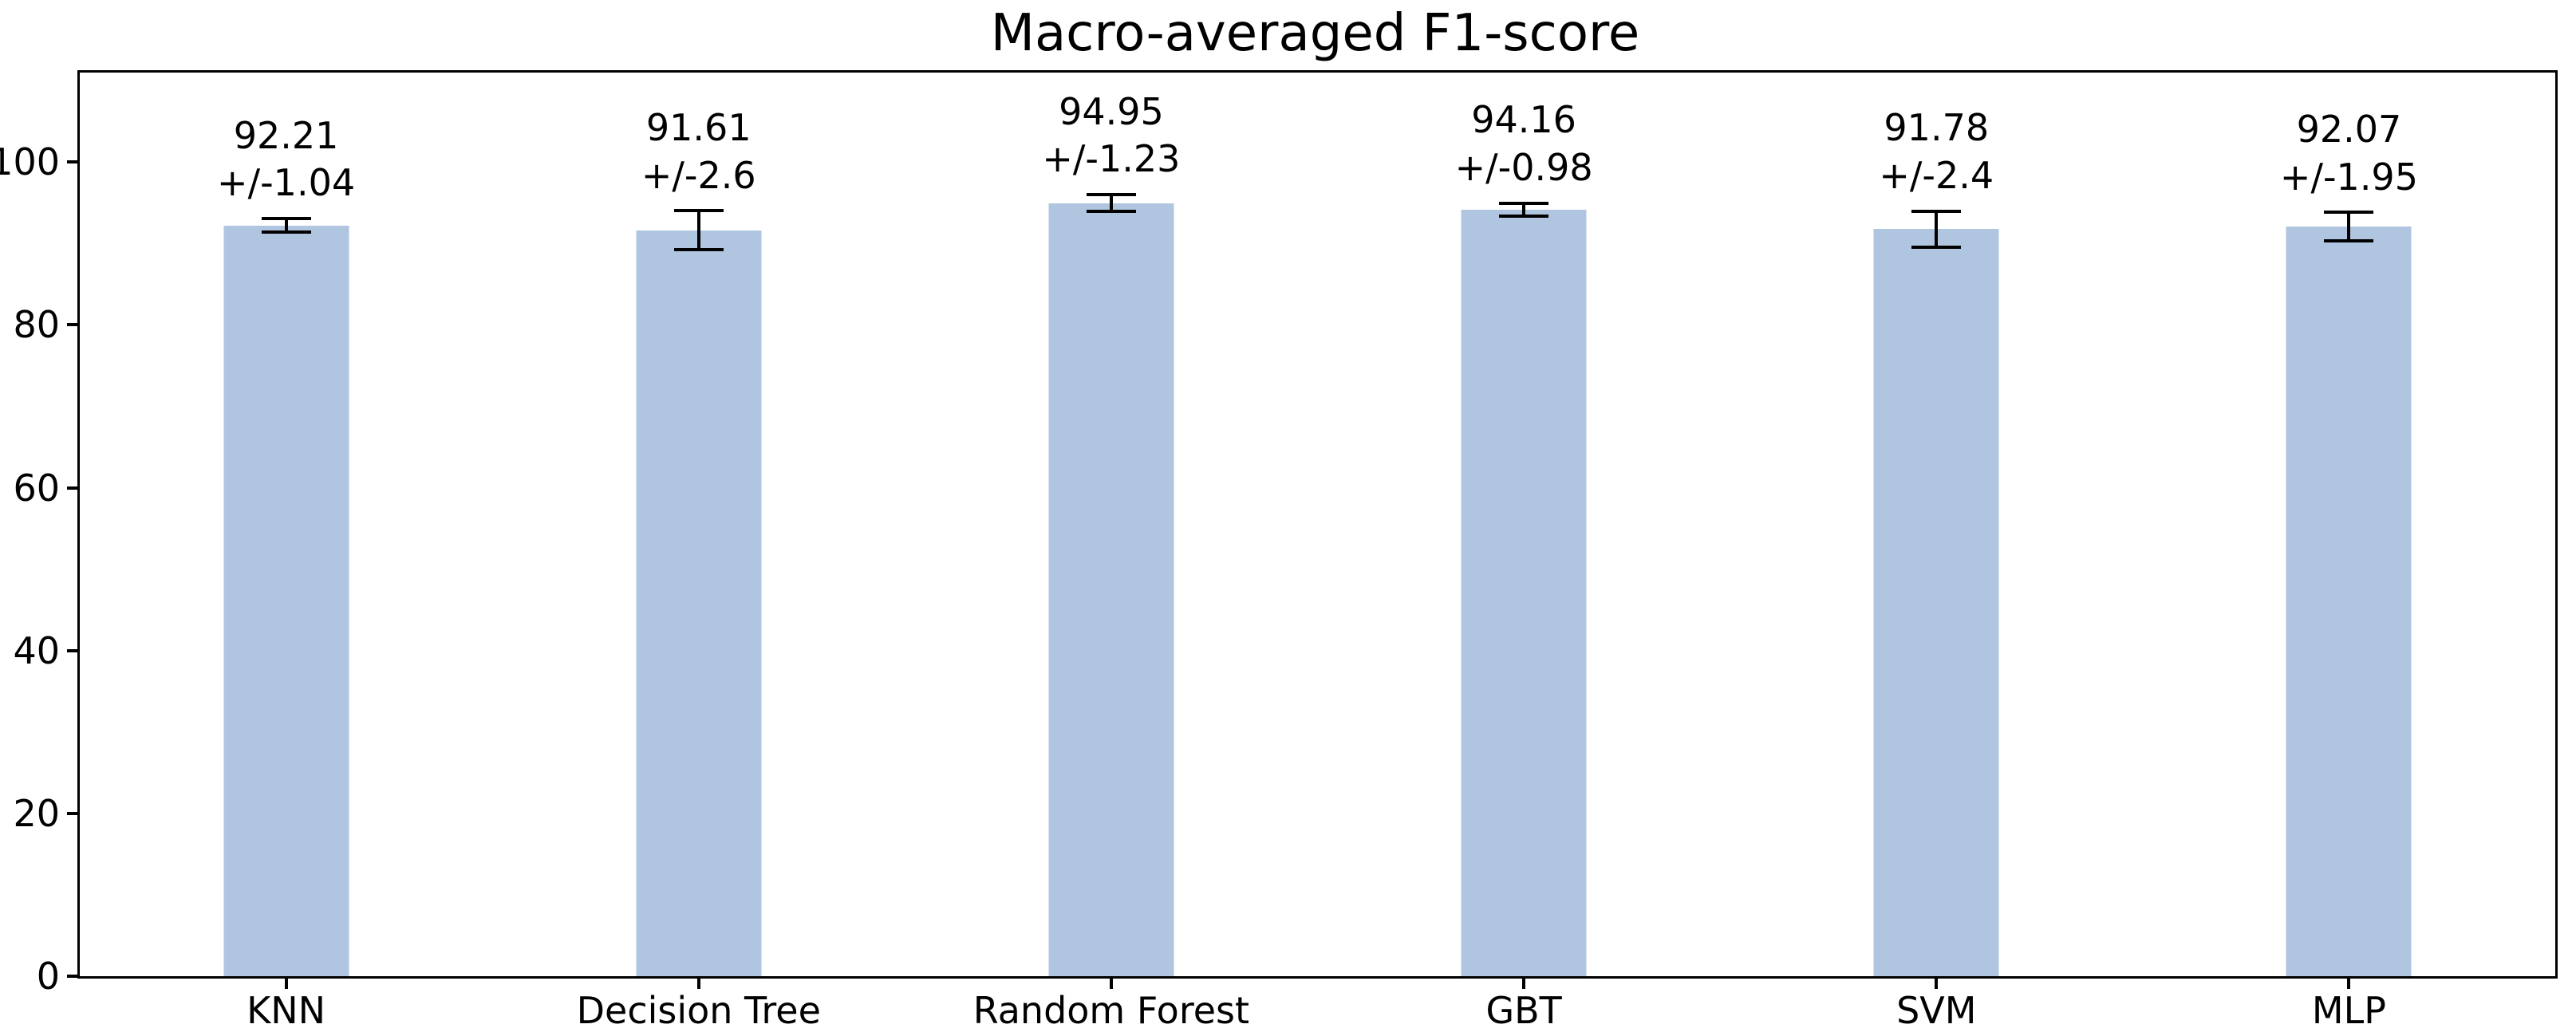 This screenshot has width=2576, height=1036. I want to click on bar-group: 91.78 +/-2.4 SVM, so click(1936, 551).